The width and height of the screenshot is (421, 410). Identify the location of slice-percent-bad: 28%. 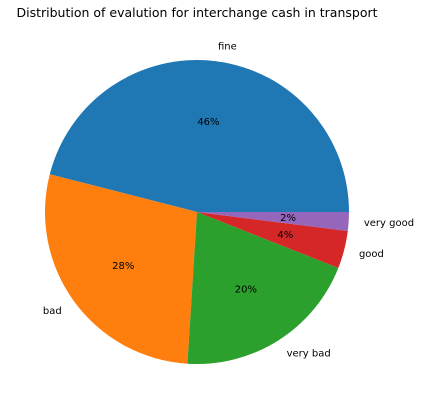
(123, 266).